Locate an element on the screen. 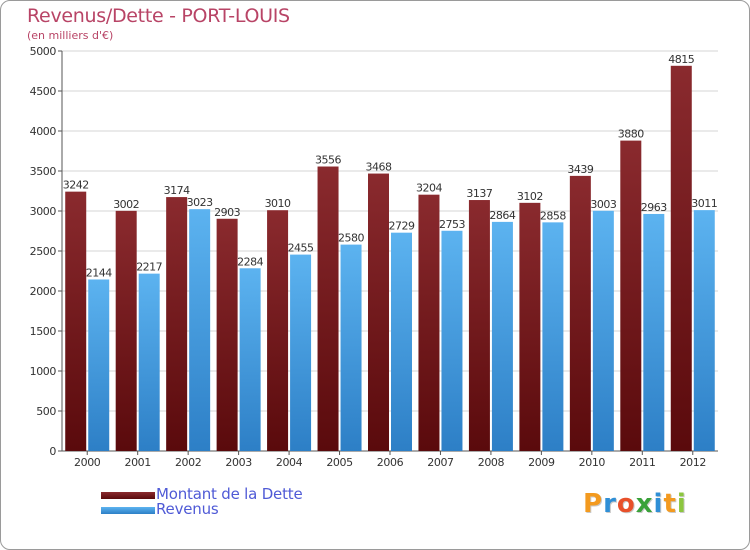 The height and width of the screenshot is (550, 750). y-tick-label-4000: 4000 is located at coordinates (43, 131).